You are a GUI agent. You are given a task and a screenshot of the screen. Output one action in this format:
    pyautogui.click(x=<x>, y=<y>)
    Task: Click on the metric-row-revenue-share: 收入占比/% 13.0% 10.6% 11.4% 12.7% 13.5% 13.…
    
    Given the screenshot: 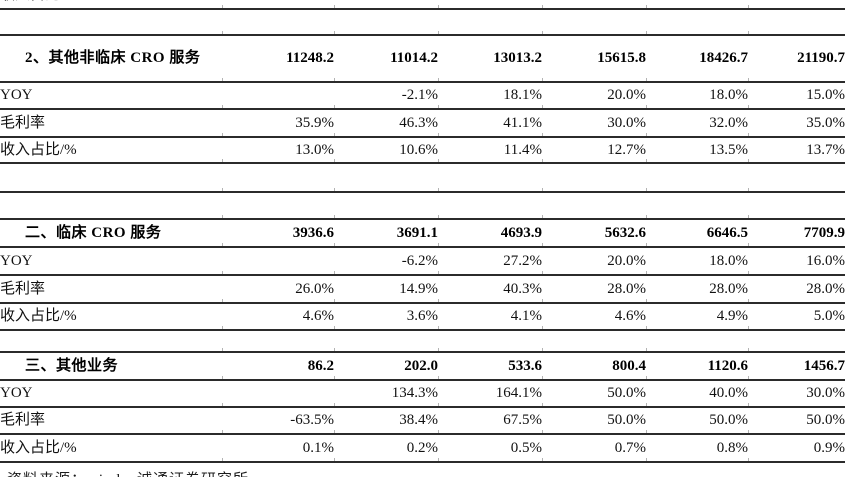 What is the action you would take?
    pyautogui.click(x=422, y=150)
    